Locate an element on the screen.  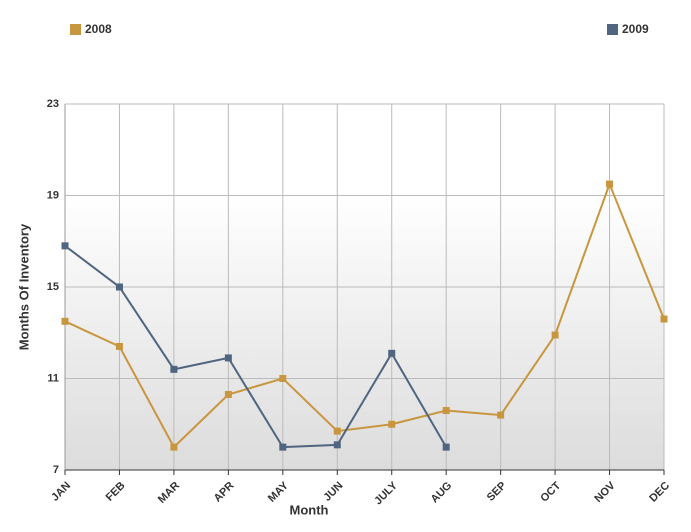
y-tick-label: 23 is located at coordinates (53, 104).